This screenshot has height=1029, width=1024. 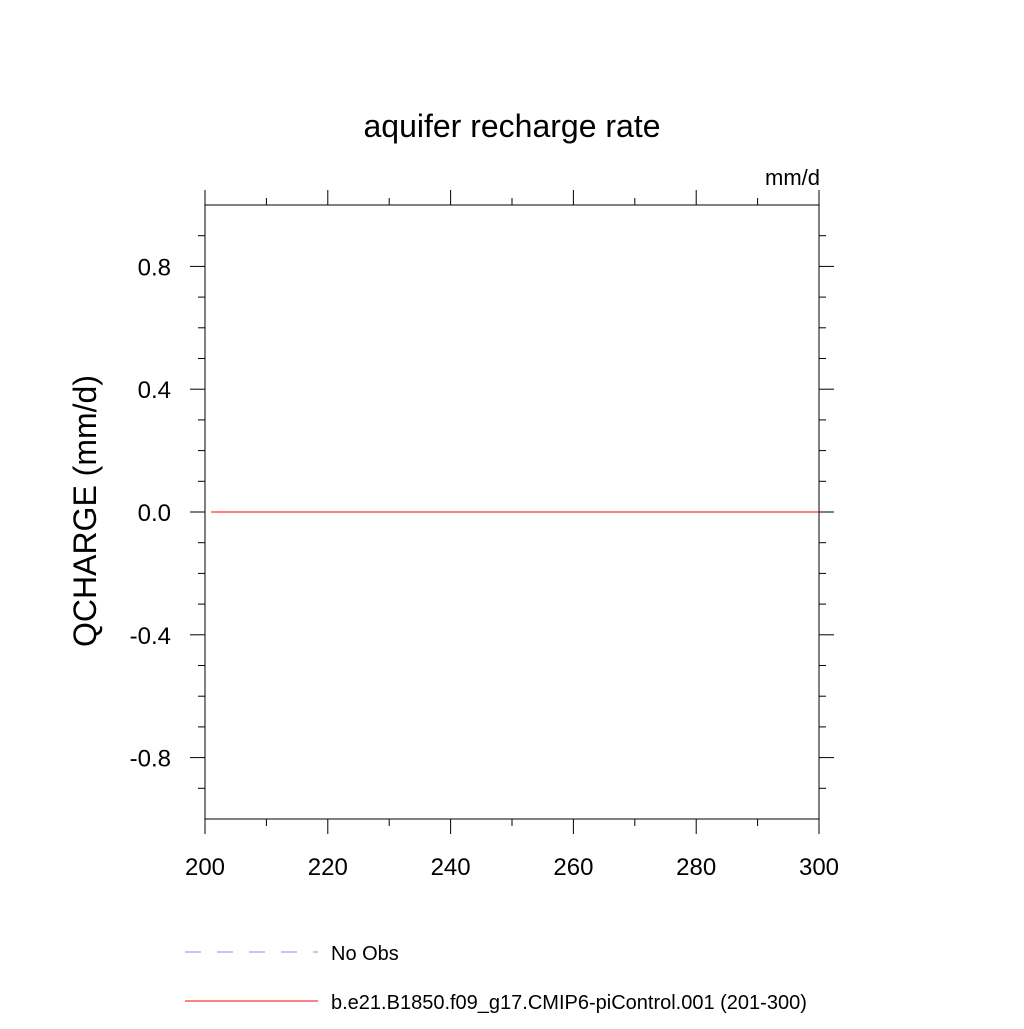 What do you see at coordinates (365, 954) in the screenshot?
I see `legend-label: No Obs` at bounding box center [365, 954].